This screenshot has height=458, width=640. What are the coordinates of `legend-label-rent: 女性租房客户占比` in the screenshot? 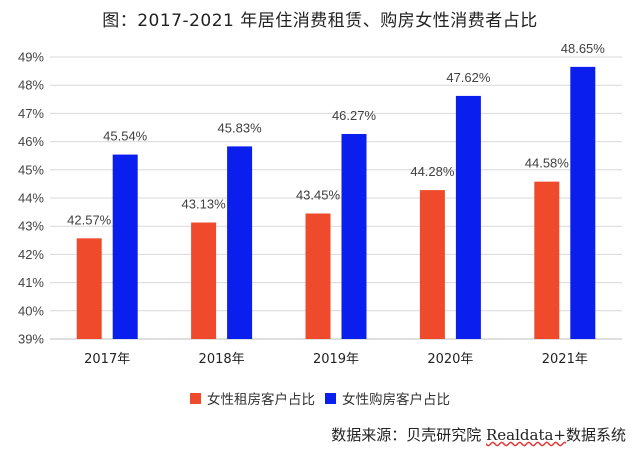 It's located at (261, 400).